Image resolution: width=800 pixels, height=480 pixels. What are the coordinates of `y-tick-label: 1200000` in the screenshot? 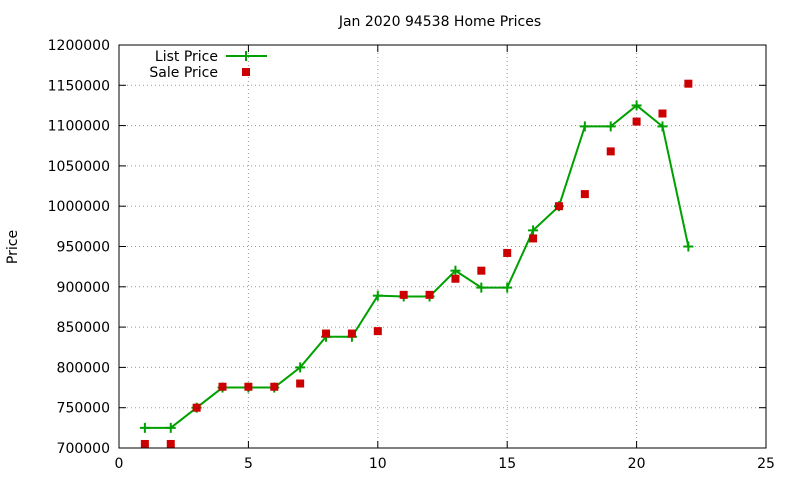 It's located at (79, 46).